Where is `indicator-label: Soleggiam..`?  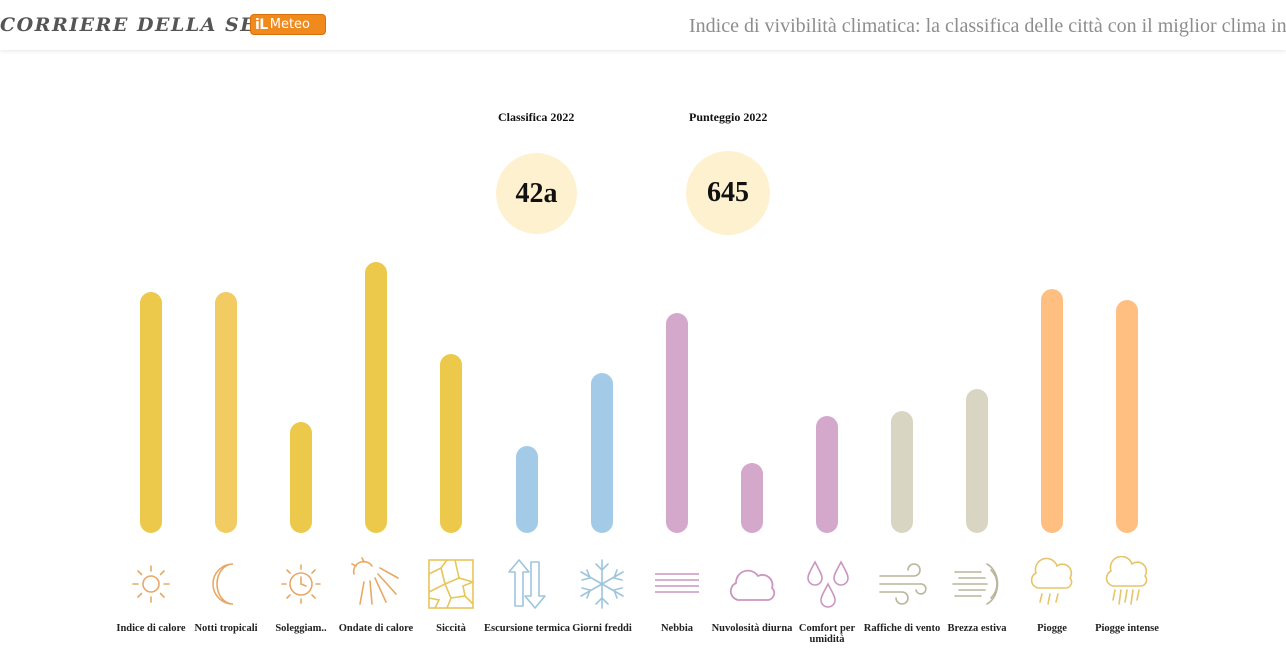 indicator-label: Soleggiam.. is located at coordinates (301, 628).